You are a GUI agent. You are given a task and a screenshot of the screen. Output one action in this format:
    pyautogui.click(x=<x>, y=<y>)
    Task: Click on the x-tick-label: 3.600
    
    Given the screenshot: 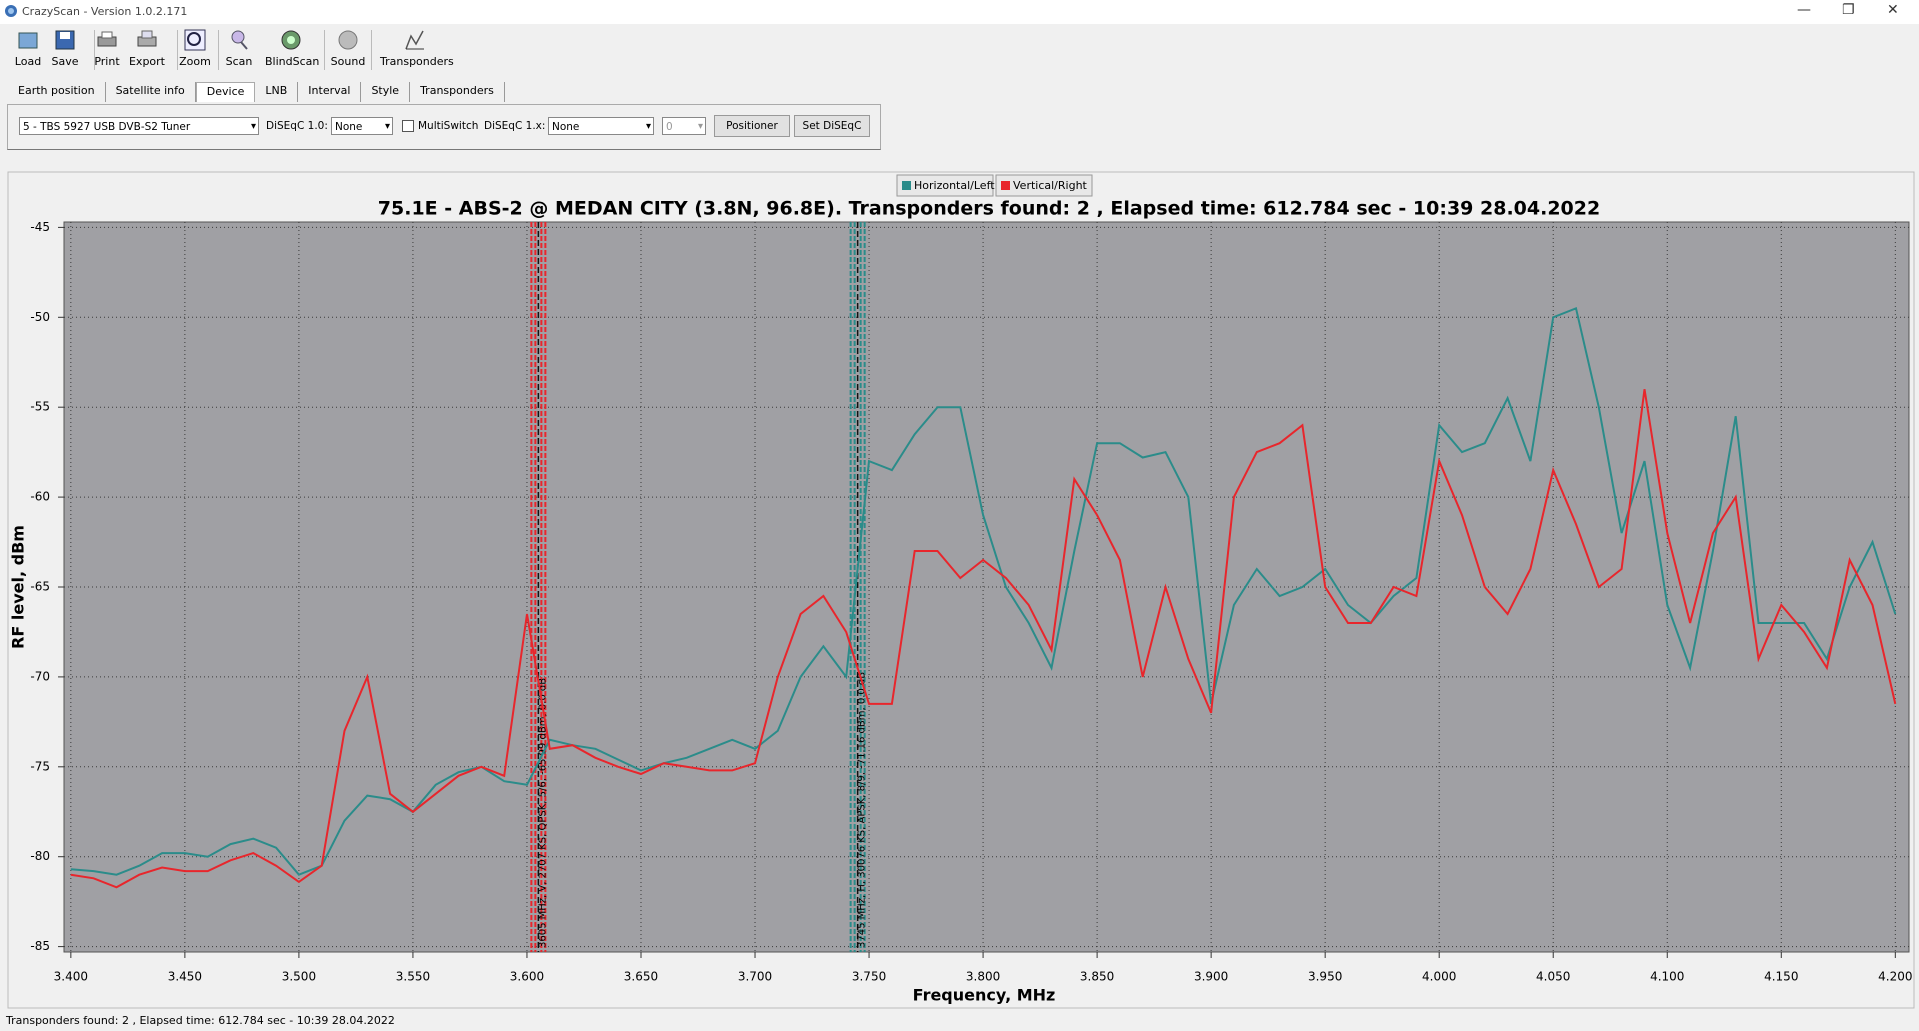 What is the action you would take?
    pyautogui.click(x=527, y=977)
    